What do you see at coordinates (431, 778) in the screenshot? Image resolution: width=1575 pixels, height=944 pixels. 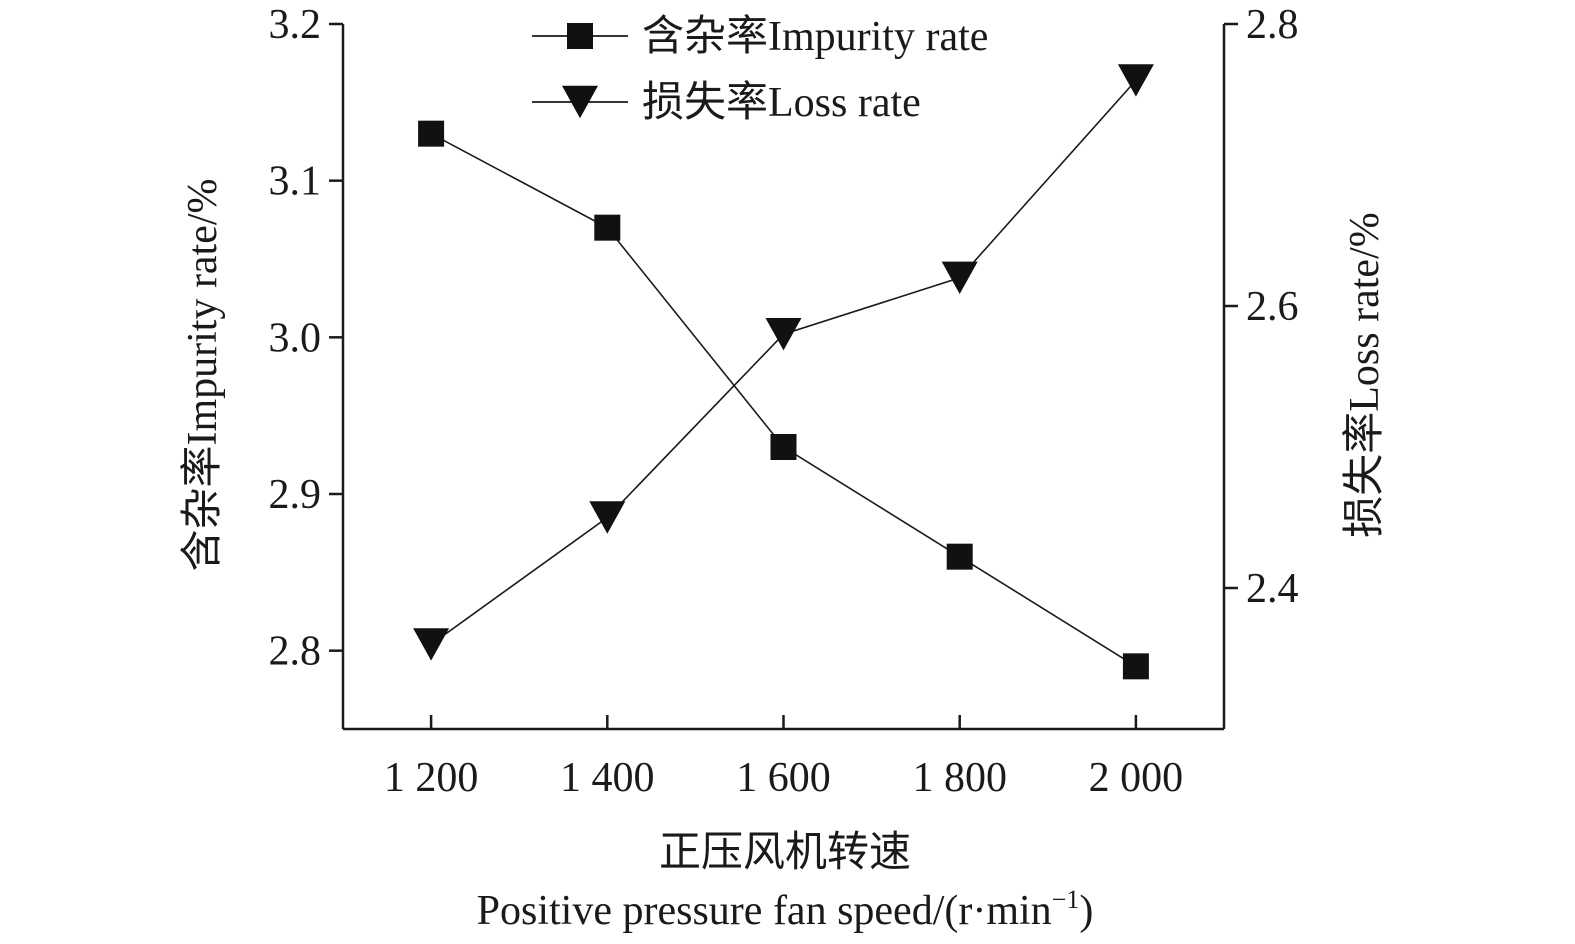 I see `x-tick-label: 1 200` at bounding box center [431, 778].